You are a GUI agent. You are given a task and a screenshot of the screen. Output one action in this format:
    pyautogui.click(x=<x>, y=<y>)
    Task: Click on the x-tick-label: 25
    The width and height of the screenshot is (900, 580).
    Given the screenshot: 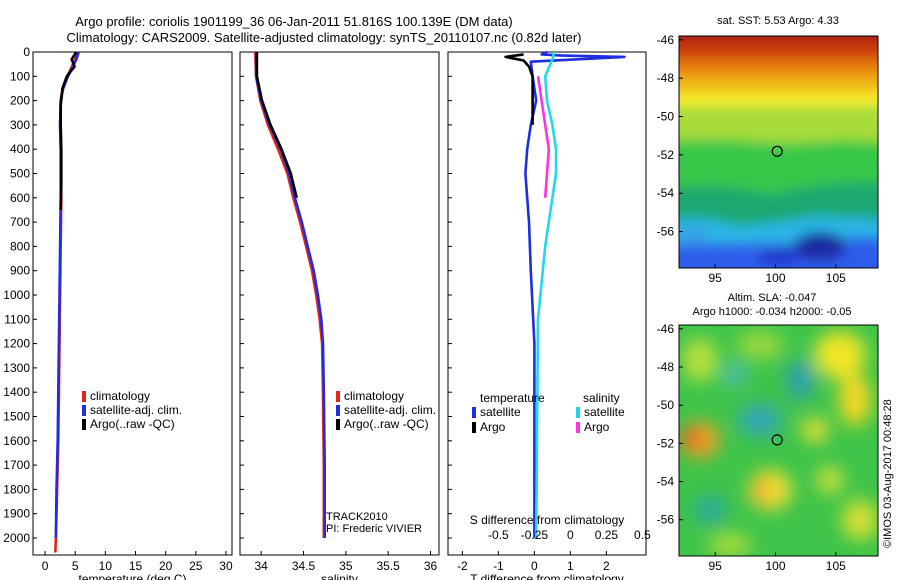 What is the action you would take?
    pyautogui.click(x=196, y=566)
    